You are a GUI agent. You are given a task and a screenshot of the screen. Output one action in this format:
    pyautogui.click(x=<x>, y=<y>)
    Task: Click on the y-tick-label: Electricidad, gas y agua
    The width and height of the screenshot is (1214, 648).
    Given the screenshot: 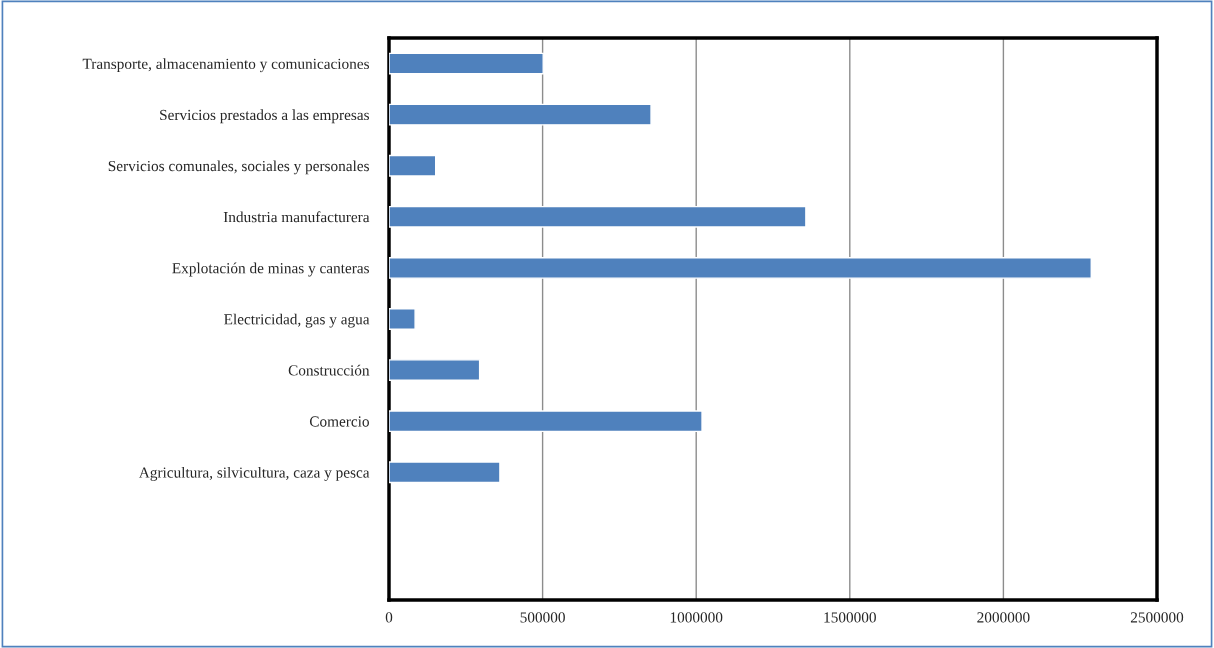 What is the action you would take?
    pyautogui.click(x=297, y=320)
    